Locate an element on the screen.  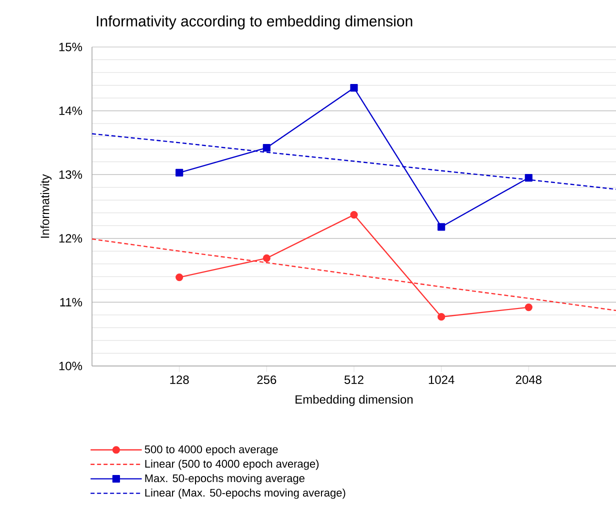
x-tick-label: 256 is located at coordinates (266, 380).